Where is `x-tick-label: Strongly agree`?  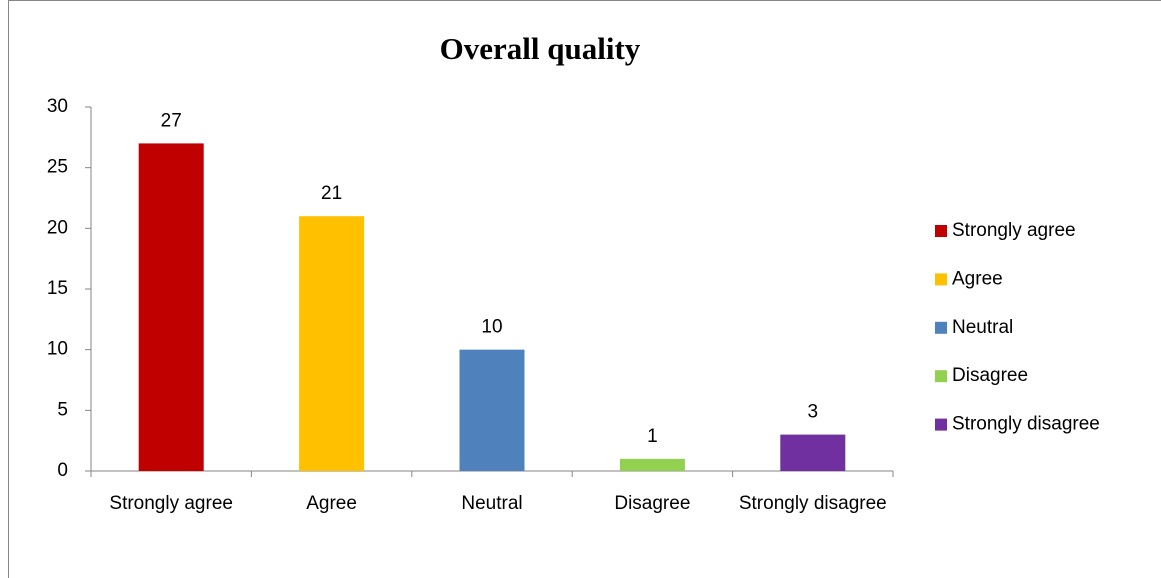 x-tick-label: Strongly agree is located at coordinates (171, 503).